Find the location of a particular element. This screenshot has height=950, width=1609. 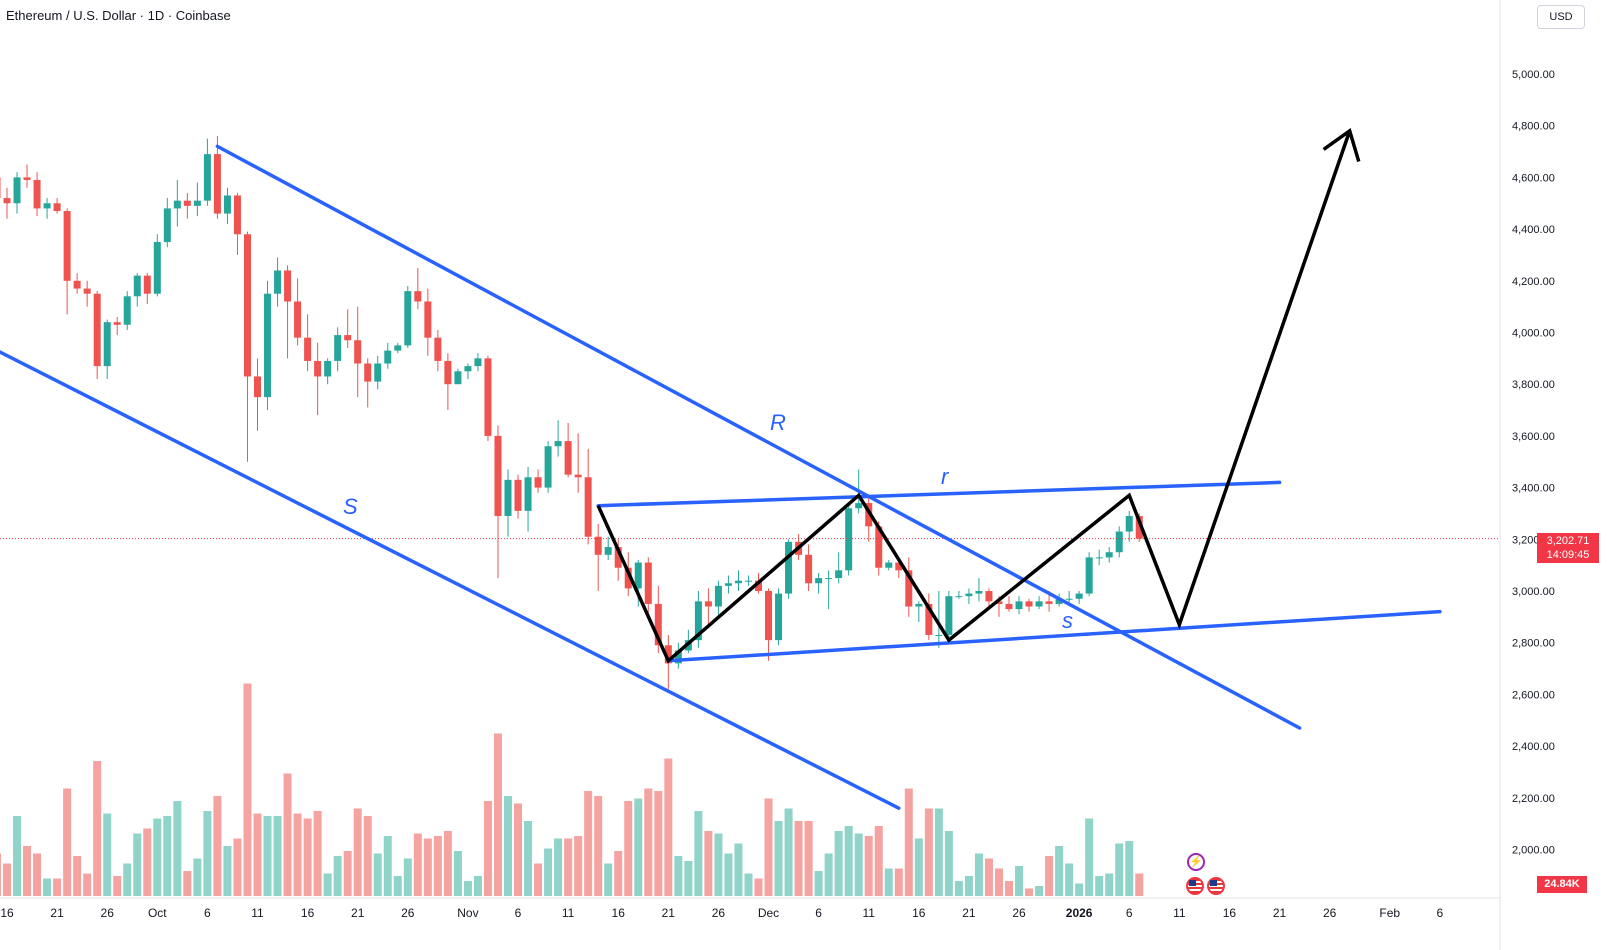

lightning-icon: ⚡ is located at coordinates (1196, 862).